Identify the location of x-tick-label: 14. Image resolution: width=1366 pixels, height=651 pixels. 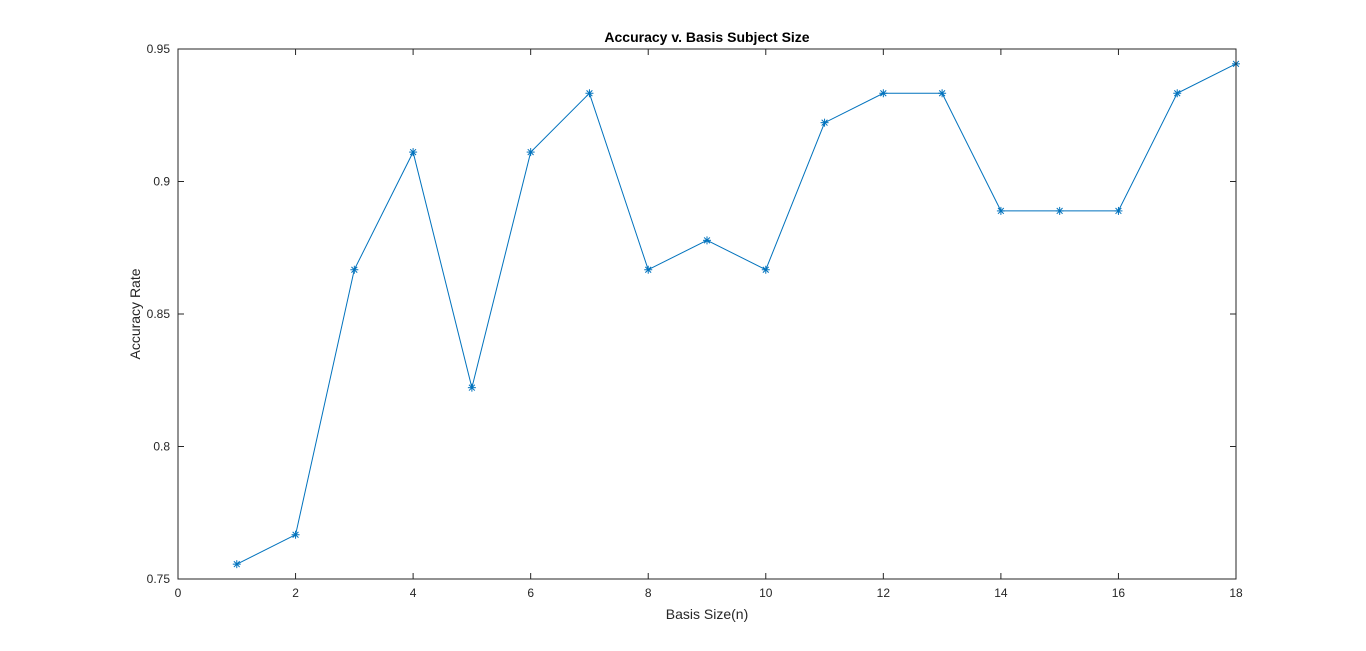
(1001, 593).